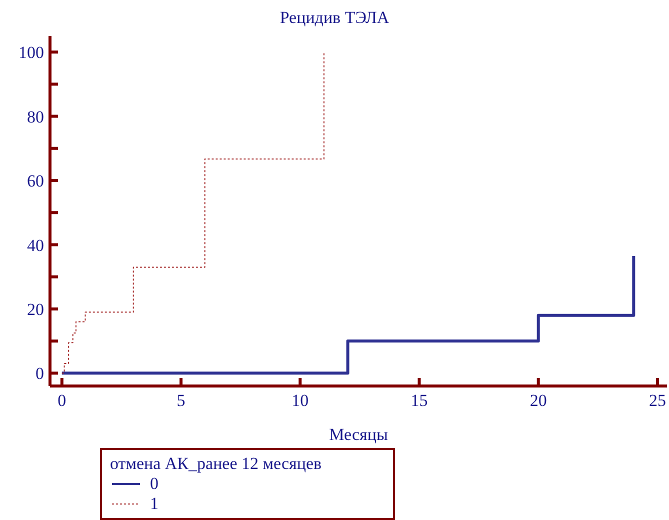 The width and height of the screenshot is (669, 520). Describe the element at coordinates (334, 18) in the screenshot. I see `chart-title: Рецидив ТЭЛА` at that location.